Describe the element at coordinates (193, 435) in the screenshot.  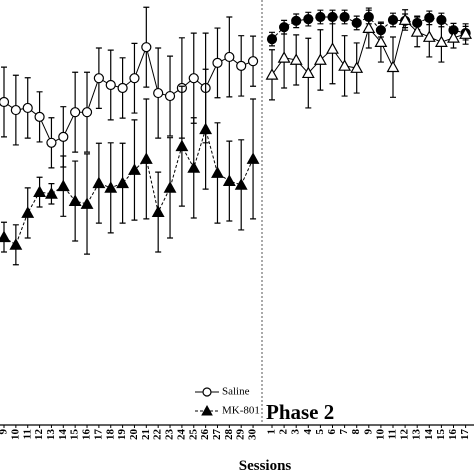
I see `x-tick-label: 25` at that location.